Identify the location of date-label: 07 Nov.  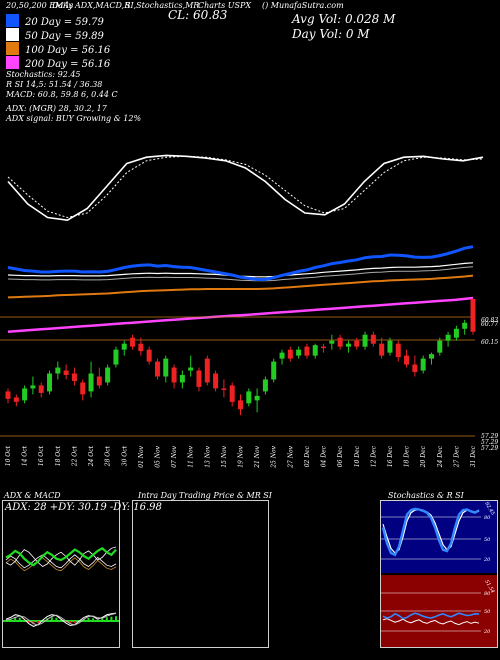
(174, 456).